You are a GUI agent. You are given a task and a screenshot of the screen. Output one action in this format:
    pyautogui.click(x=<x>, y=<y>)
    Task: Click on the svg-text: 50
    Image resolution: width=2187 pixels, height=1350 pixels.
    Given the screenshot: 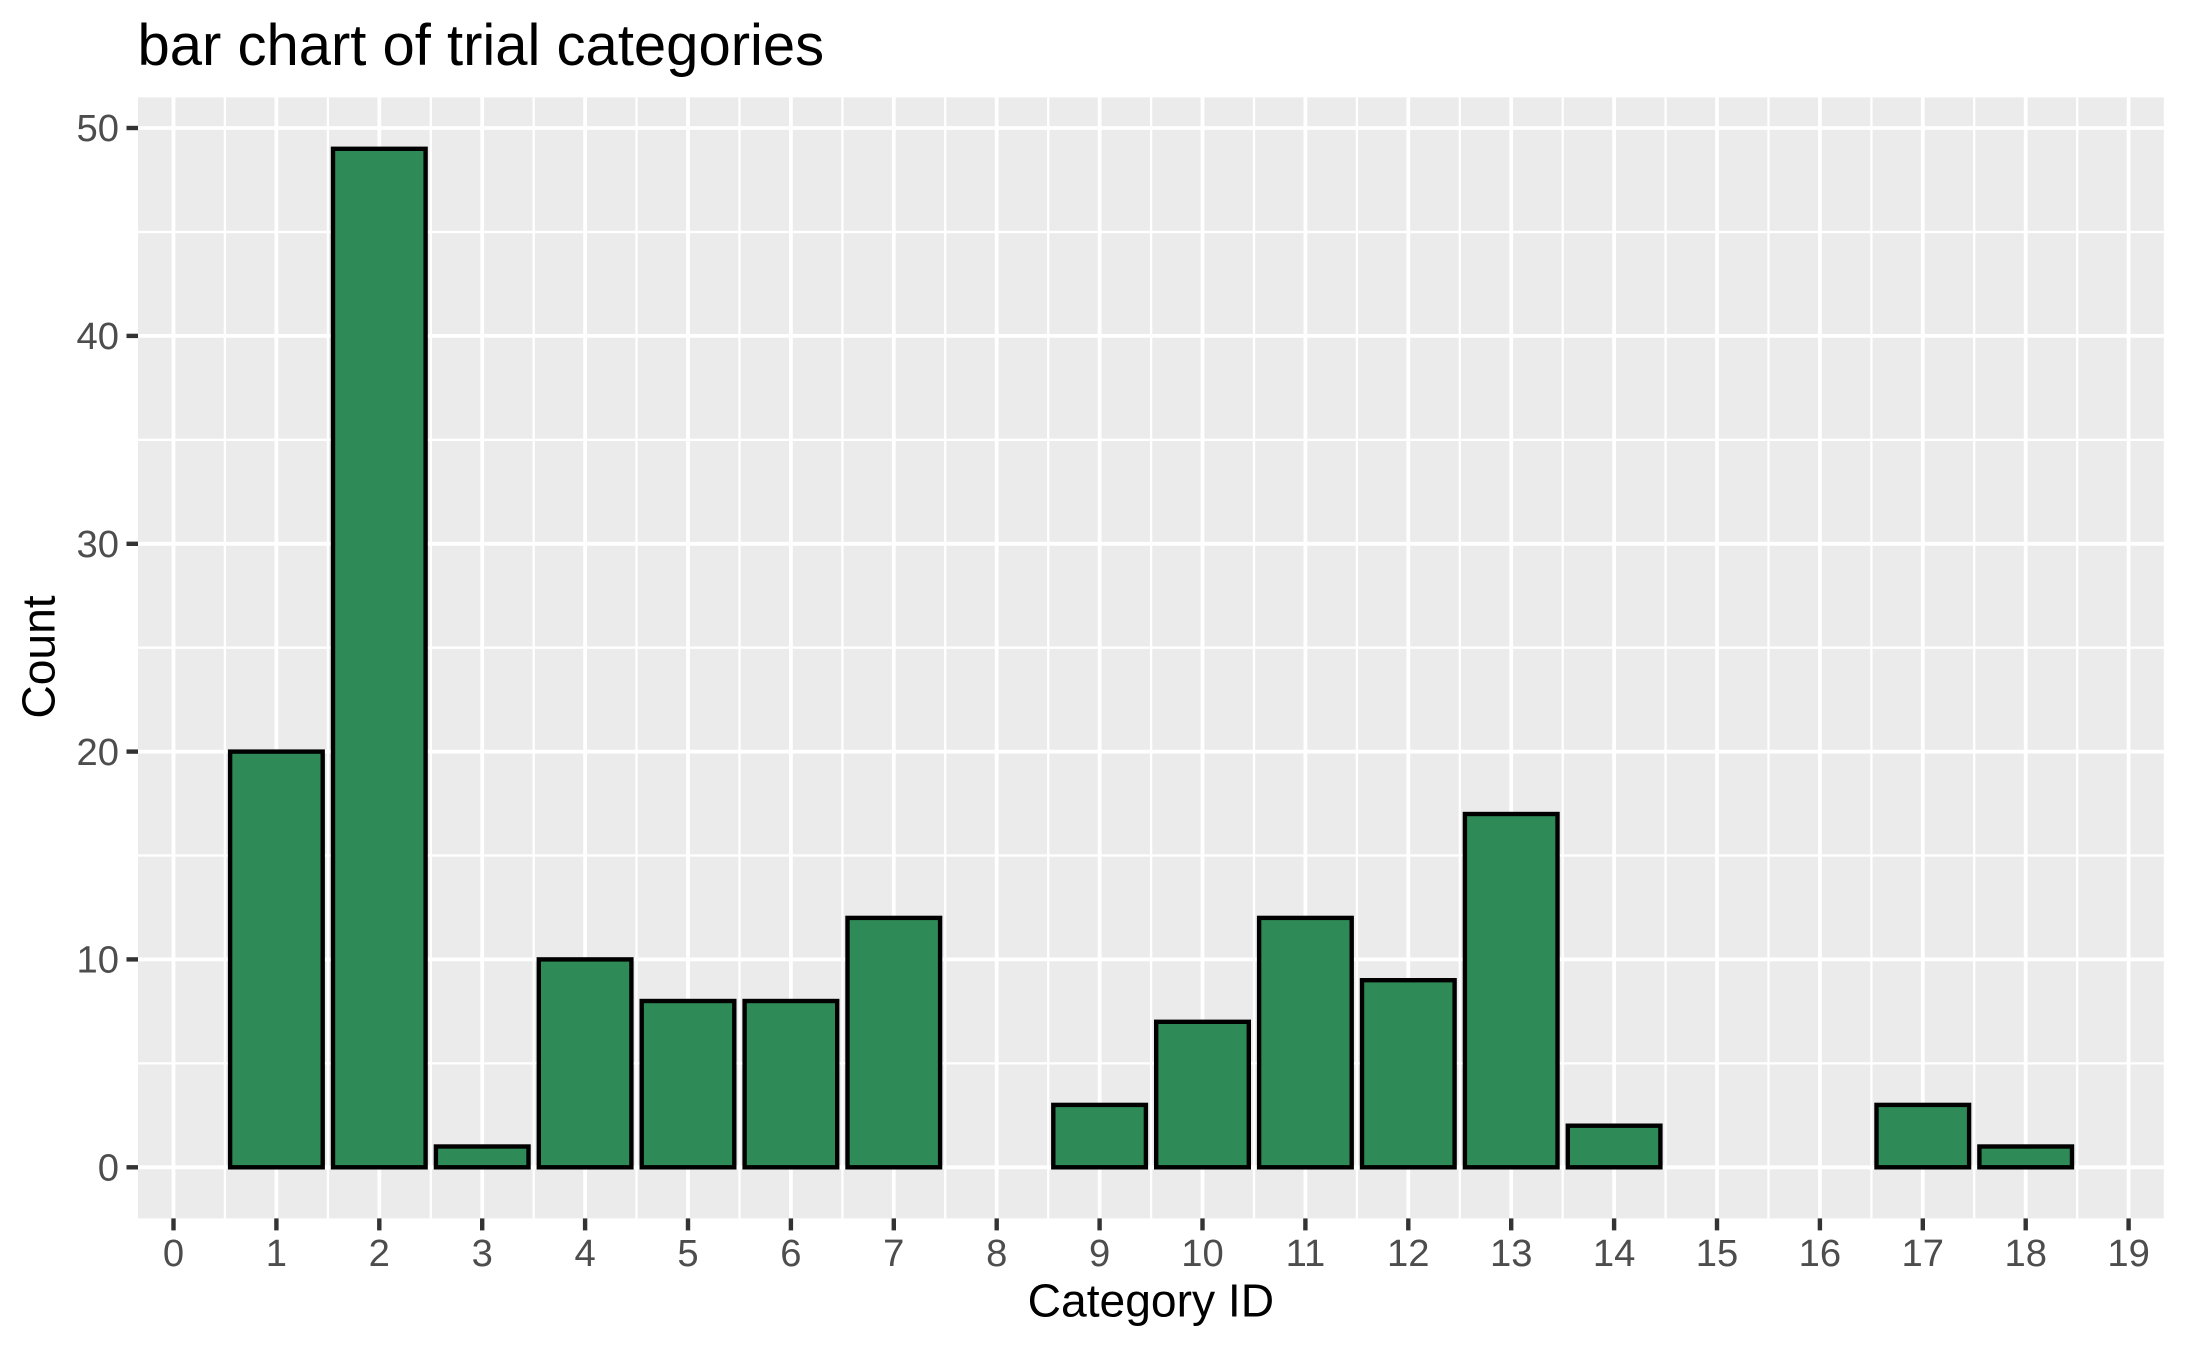 What is the action you would take?
    pyautogui.click(x=98, y=128)
    